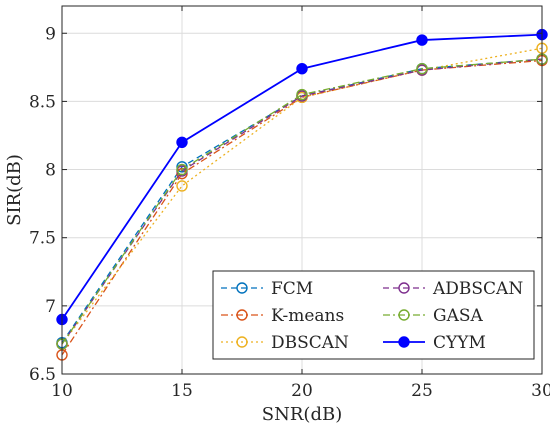  Describe the element at coordinates (422, 391) in the screenshot. I see `x-tick-label: 25` at that location.